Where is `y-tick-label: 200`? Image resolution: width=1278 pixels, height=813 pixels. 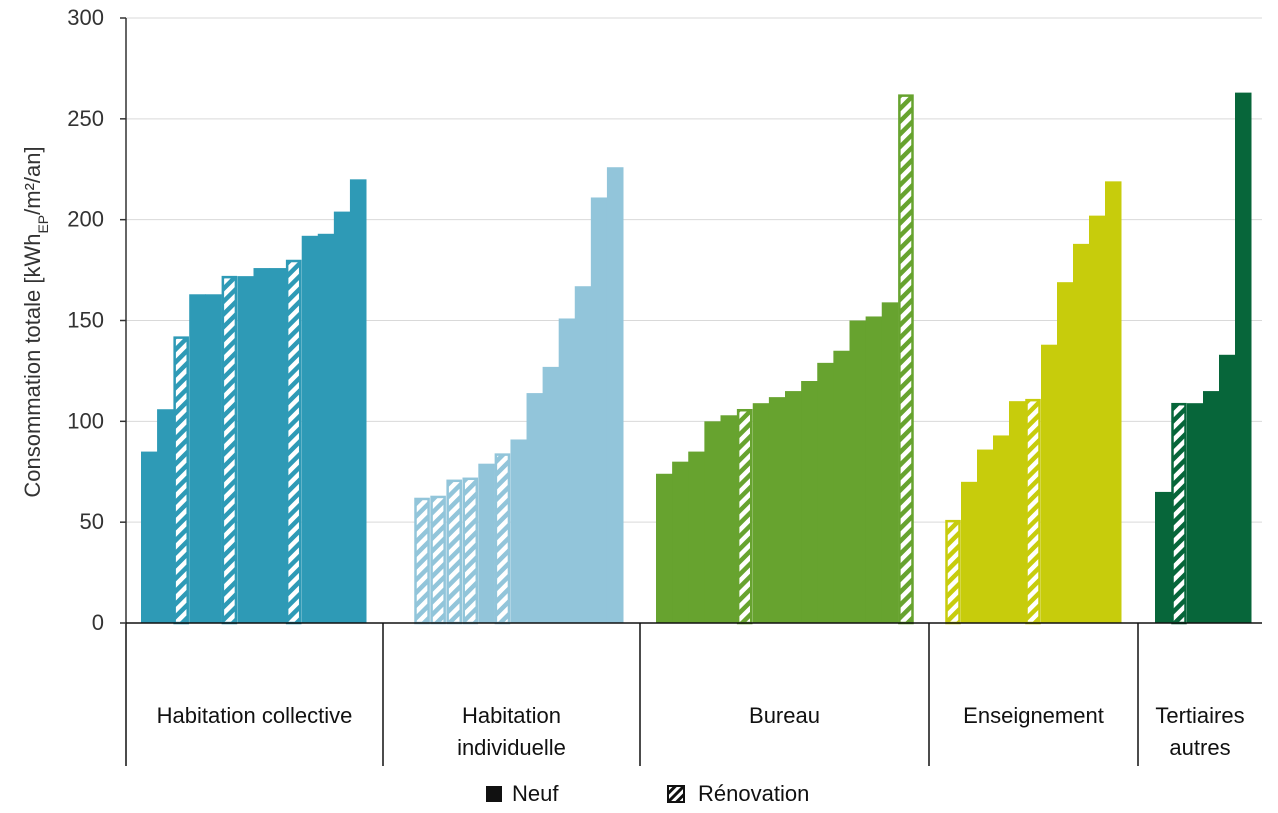
y-tick-label: 200 is located at coordinates (85, 219).